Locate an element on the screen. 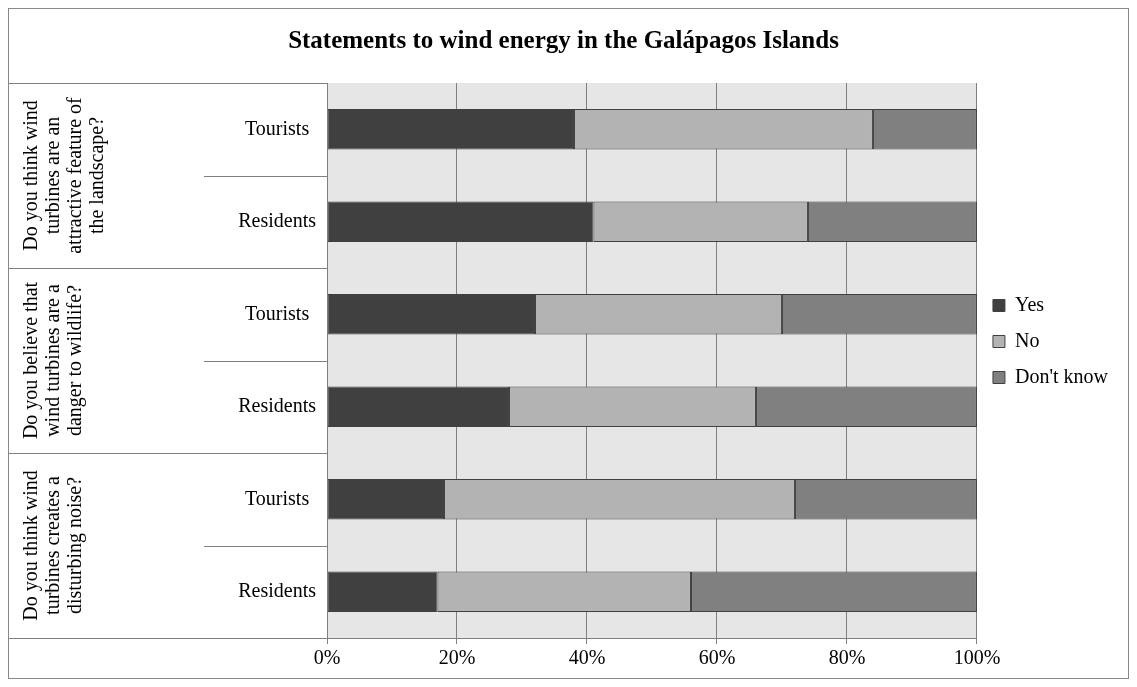  x-tick-label: 20% is located at coordinates (457, 657).